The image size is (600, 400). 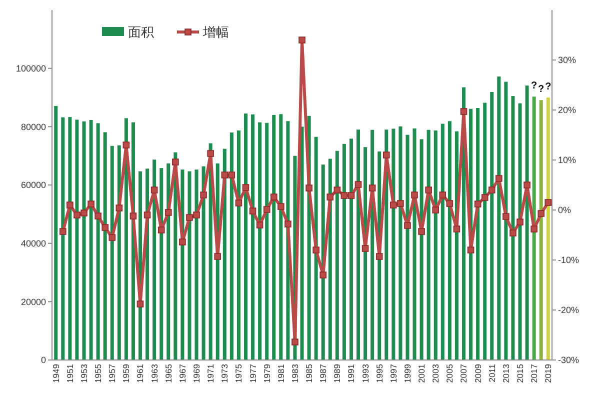 I want to click on x-tick-label: 1953, so click(x=83, y=373).